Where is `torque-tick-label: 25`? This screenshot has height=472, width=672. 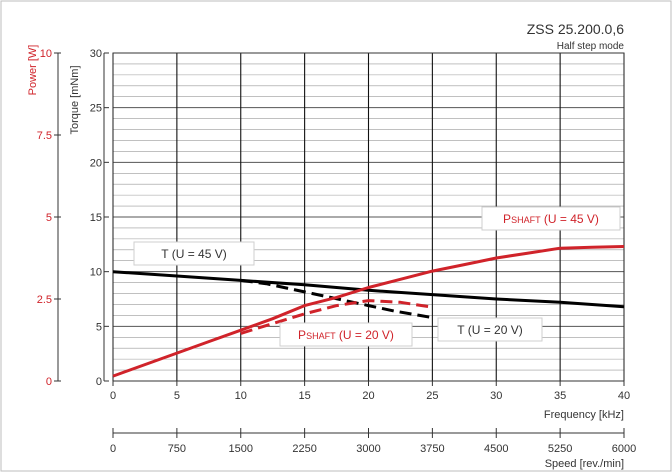 torque-tick-label: 25 is located at coordinates (96, 109).